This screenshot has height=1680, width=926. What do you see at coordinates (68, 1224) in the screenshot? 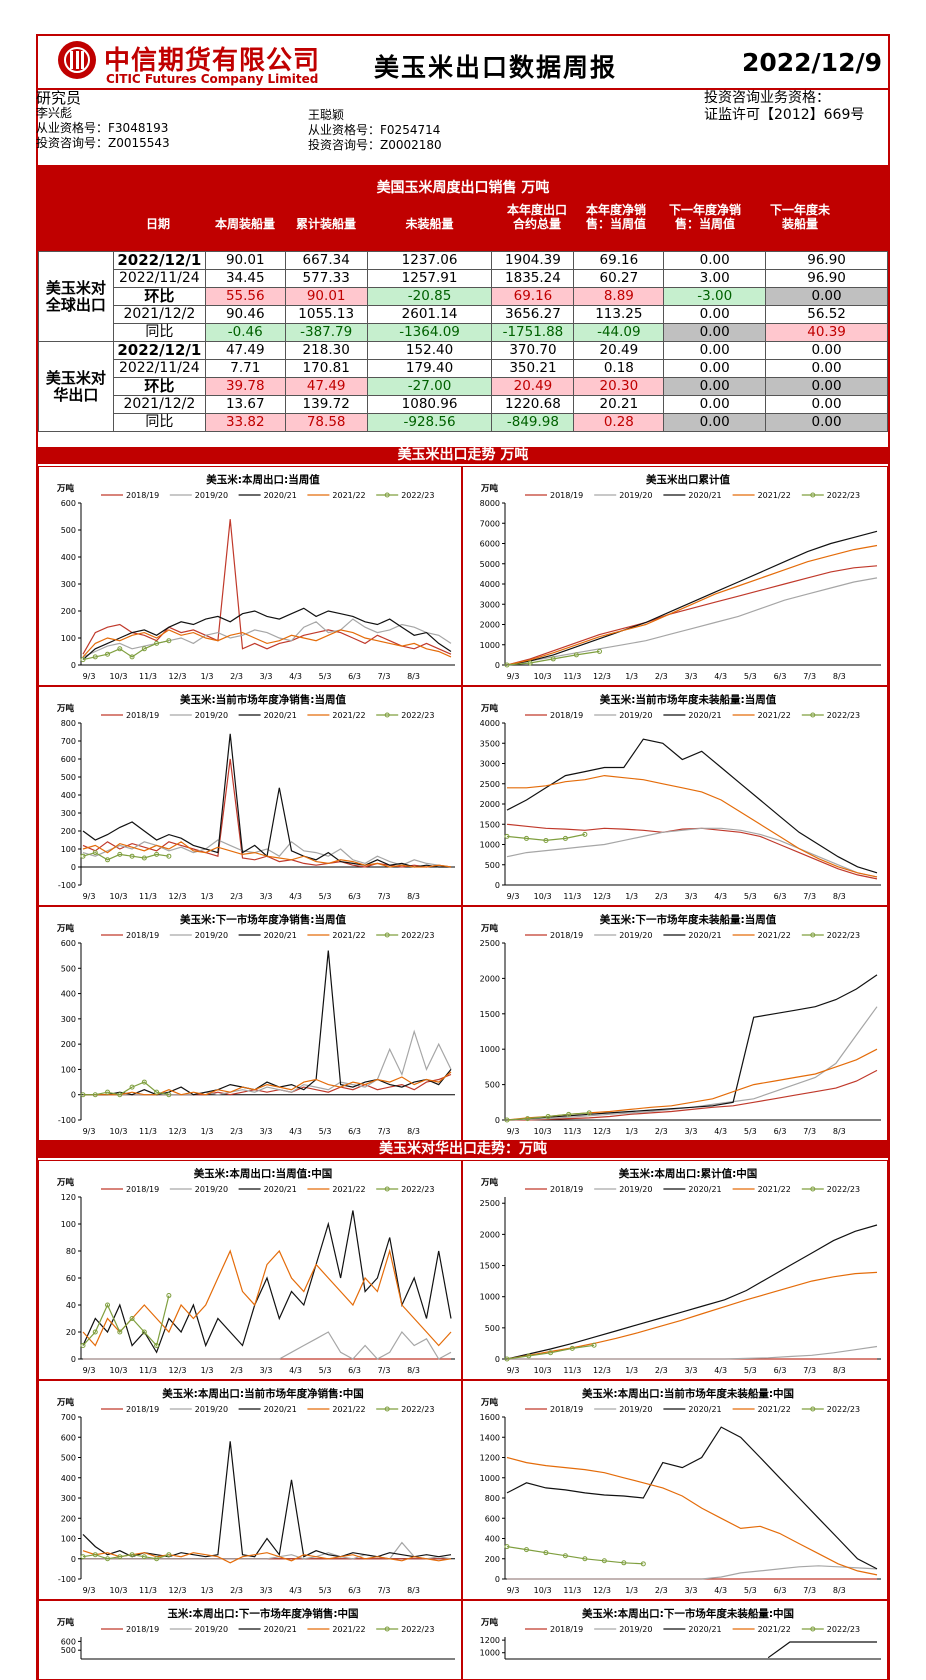
I see `y-tick-label: 100` at bounding box center [68, 1224].